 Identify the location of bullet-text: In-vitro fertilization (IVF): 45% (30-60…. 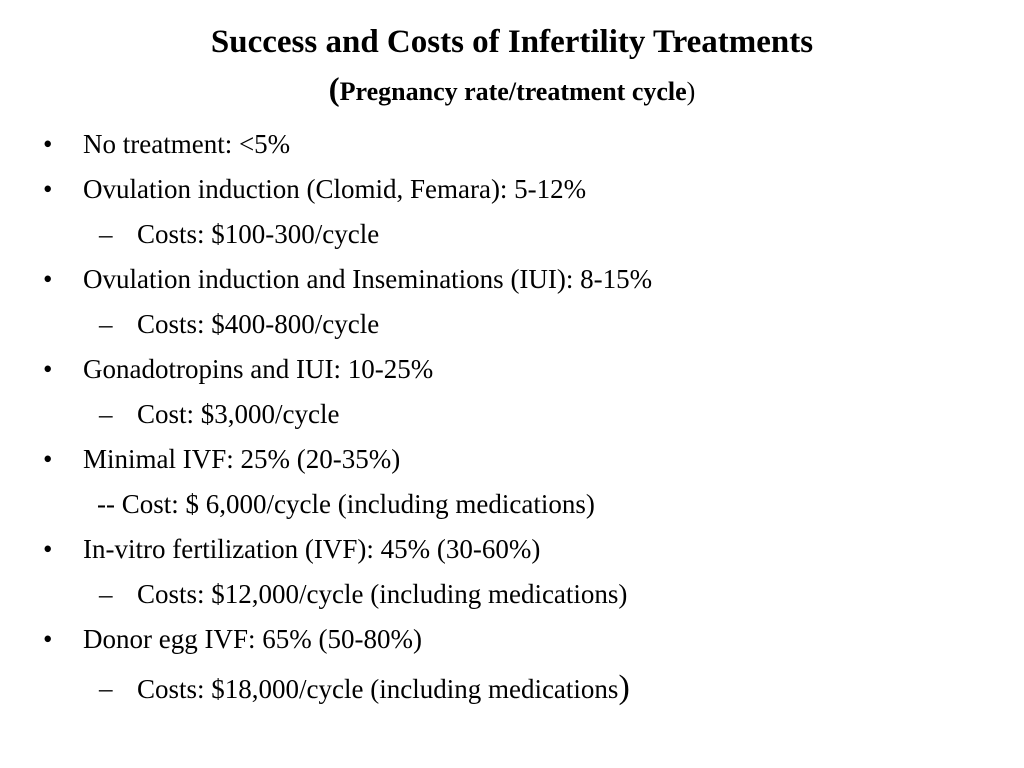
(312, 549).